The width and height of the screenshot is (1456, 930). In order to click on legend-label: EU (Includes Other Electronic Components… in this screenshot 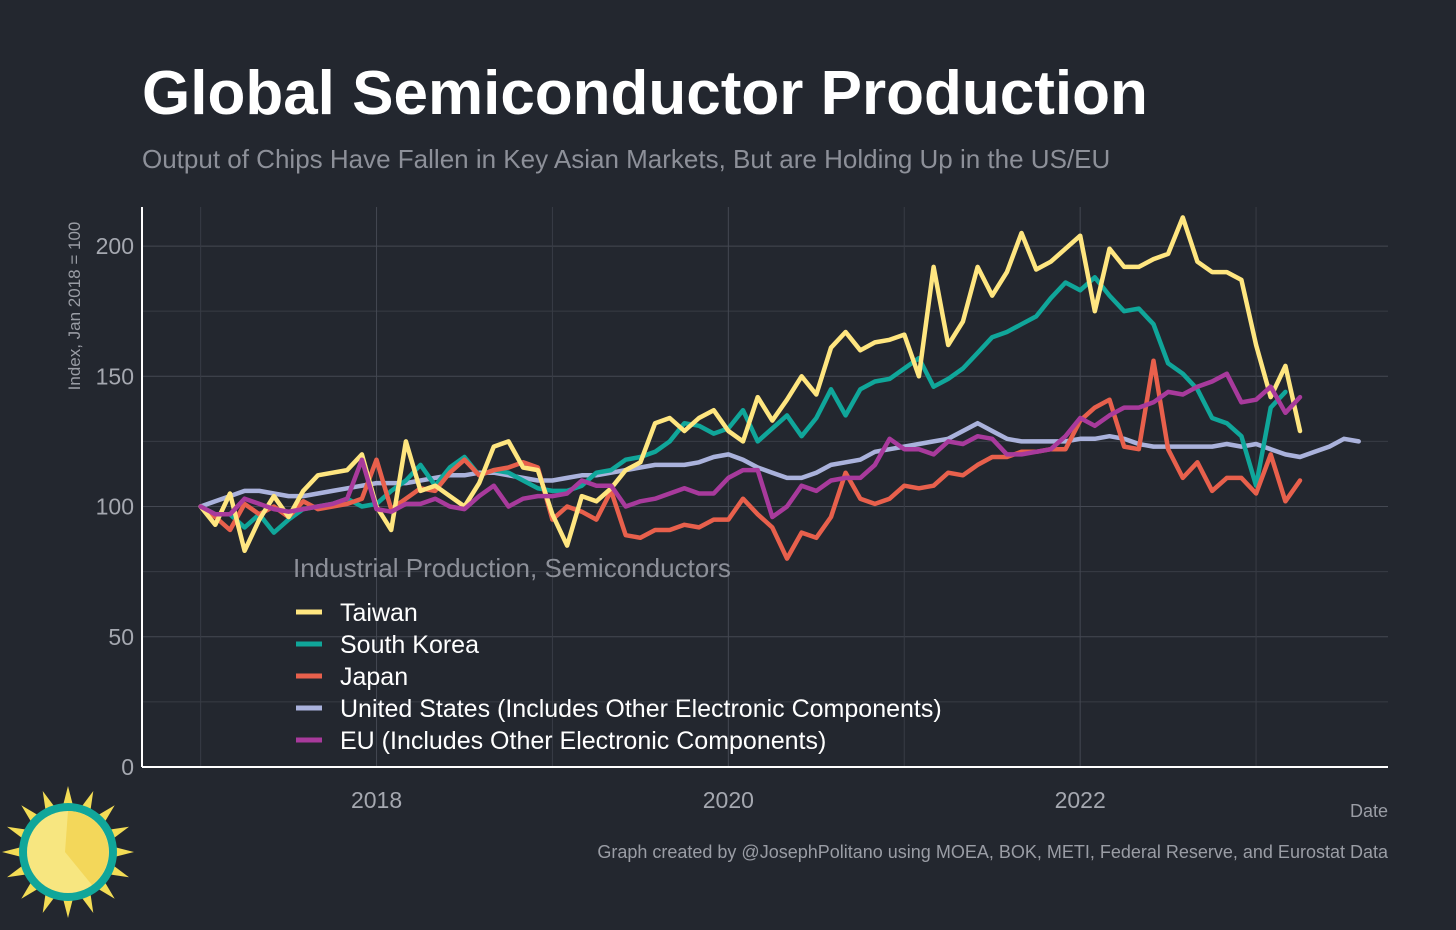, I will do `click(583, 741)`.